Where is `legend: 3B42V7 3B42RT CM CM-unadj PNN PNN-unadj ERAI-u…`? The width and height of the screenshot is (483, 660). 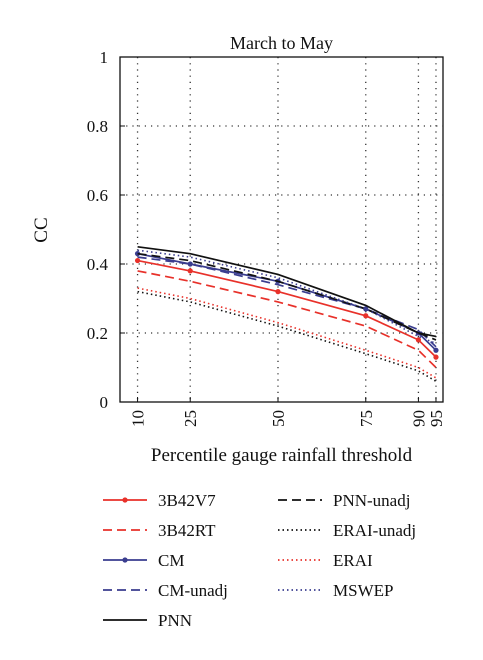 legend: 3B42V7 3B42RT CM CM-unadj PNN PNN-unadj ERAI-u… is located at coordinates (259, 560).